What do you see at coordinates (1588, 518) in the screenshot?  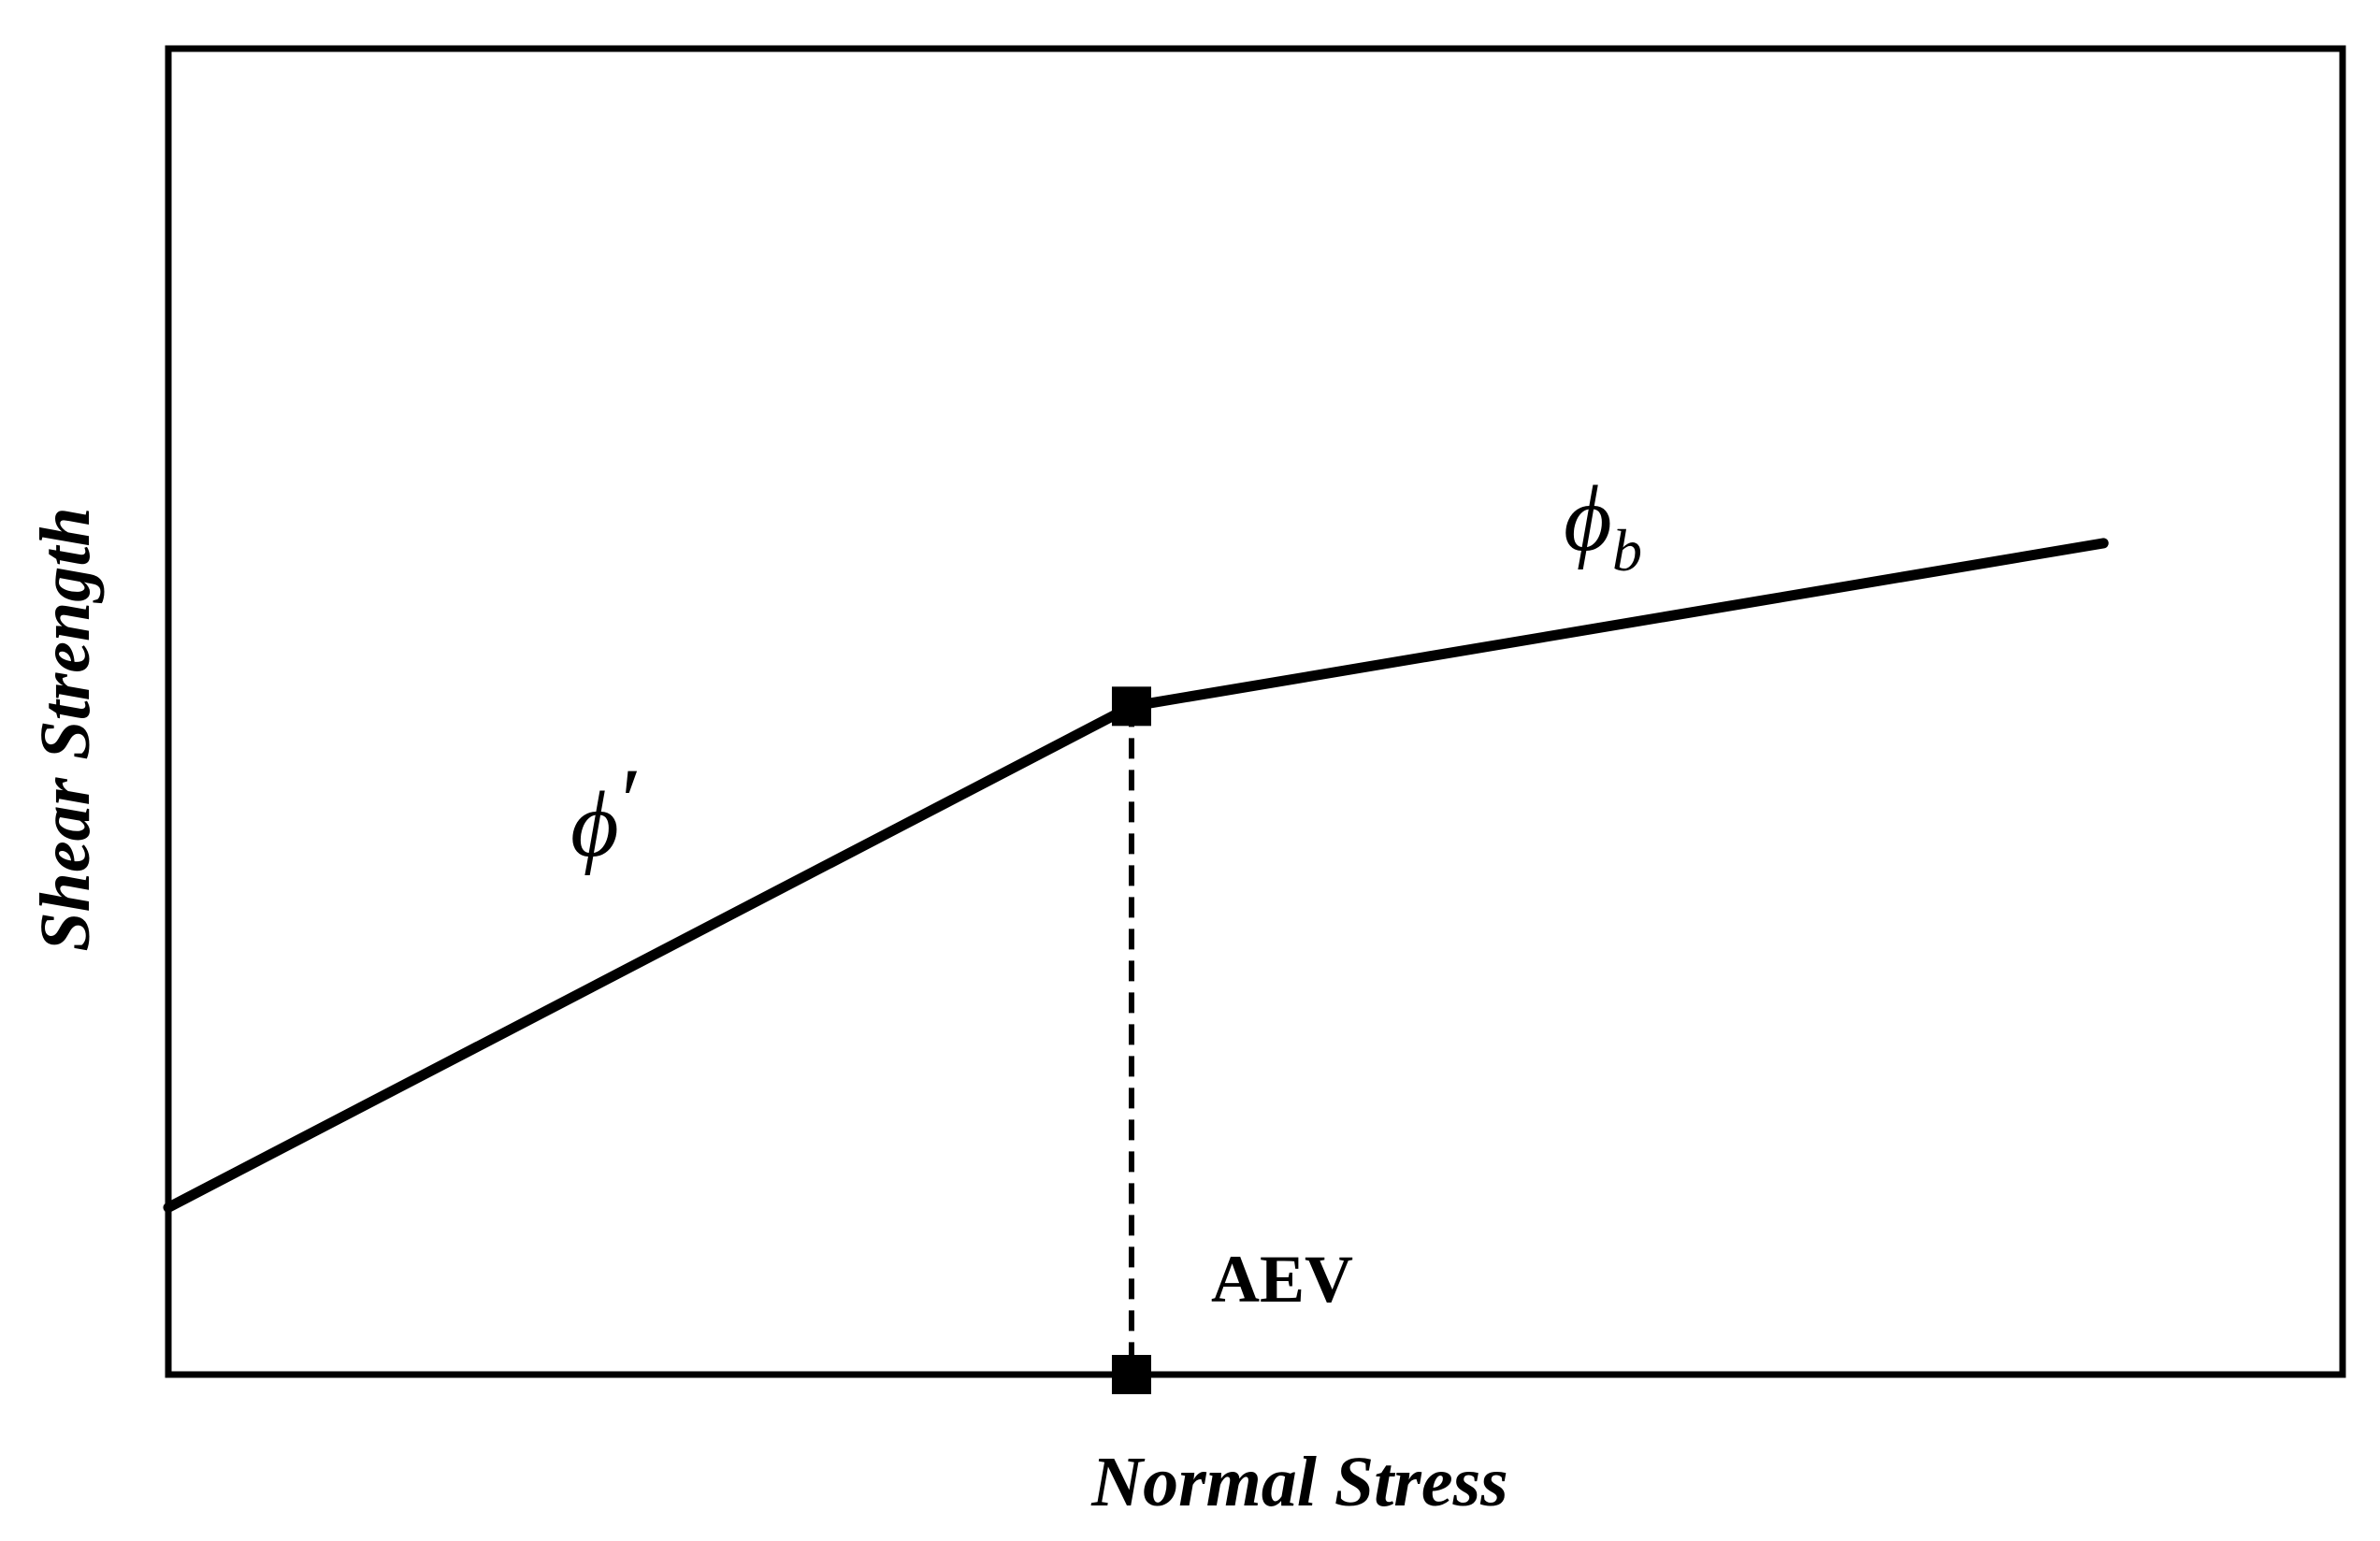 I see `phi-b-symbol: ϕ` at bounding box center [1588, 518].